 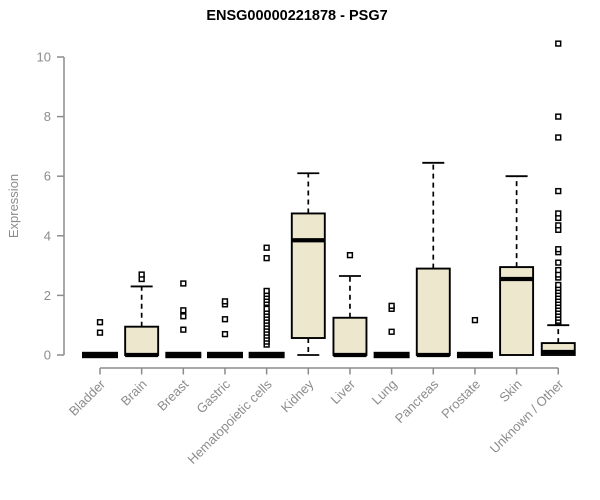 What do you see at coordinates (47, 116) in the screenshot?
I see `y-tick-label: 8` at bounding box center [47, 116].